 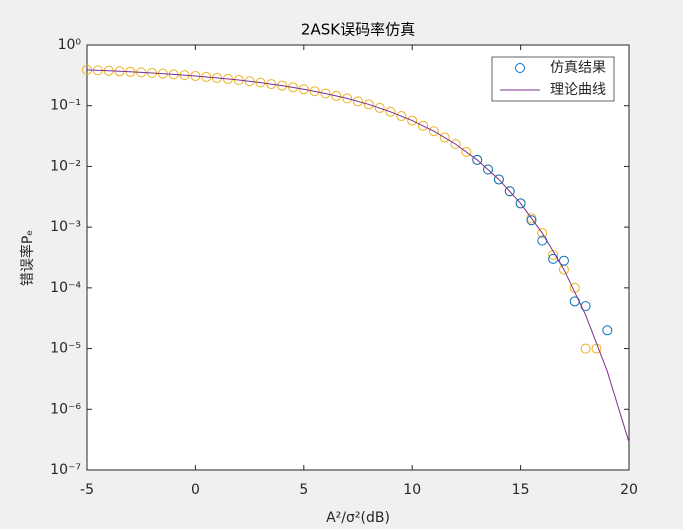 I want to click on x-tick-label: 20, so click(x=629, y=490).